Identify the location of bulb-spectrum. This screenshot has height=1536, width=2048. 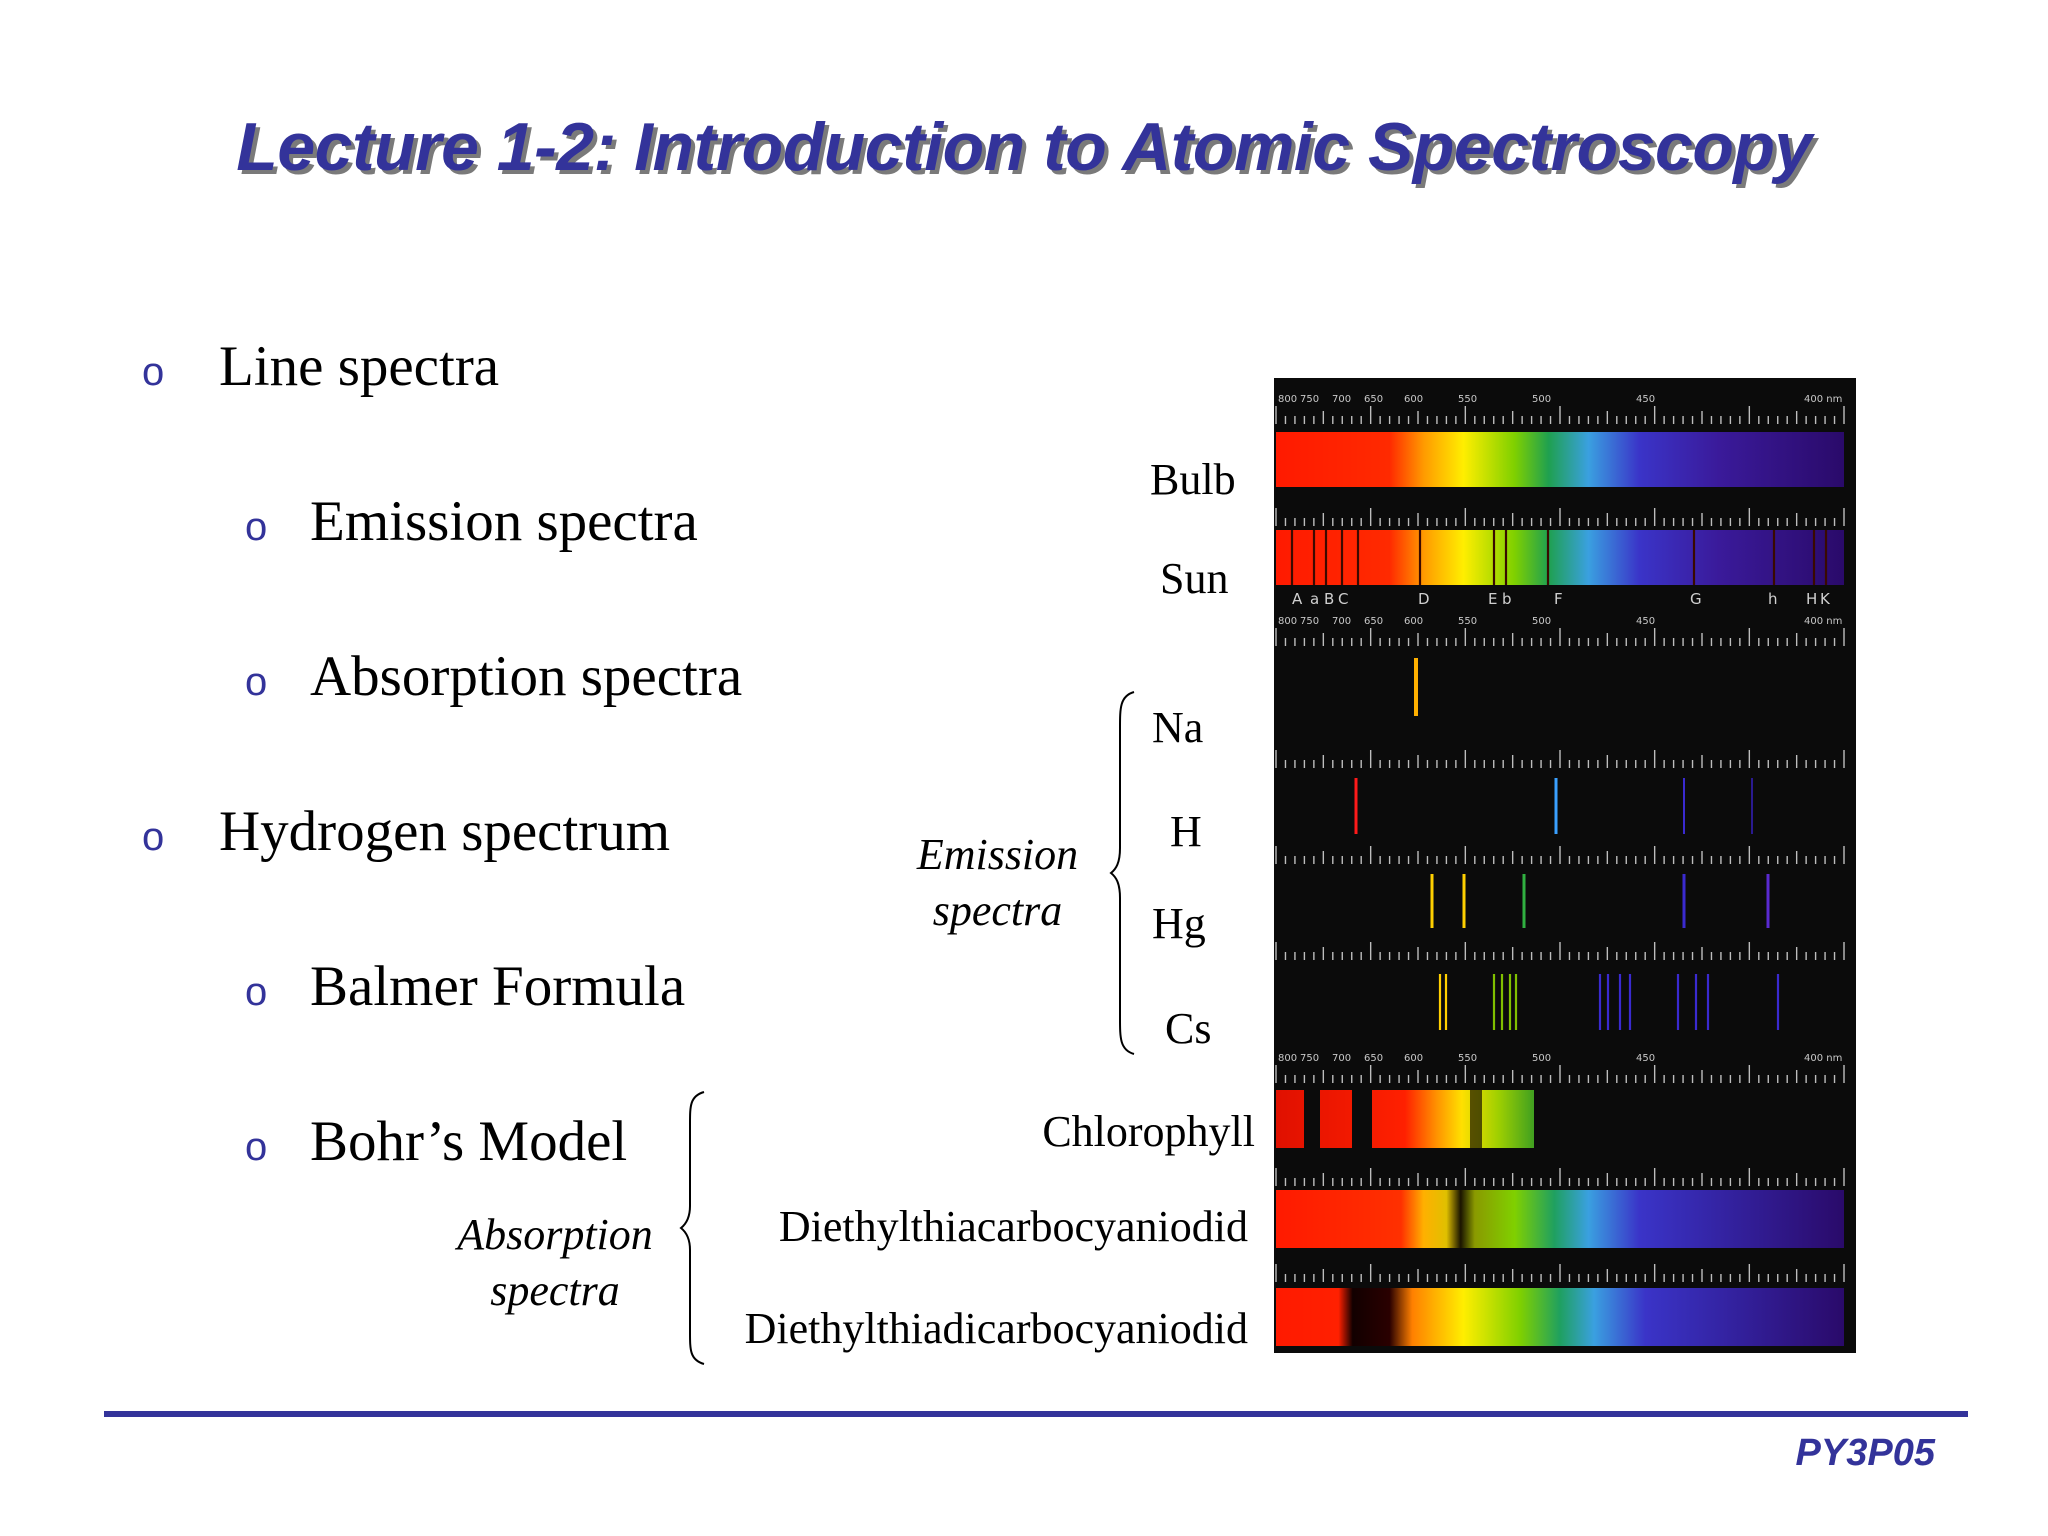
(1560, 459).